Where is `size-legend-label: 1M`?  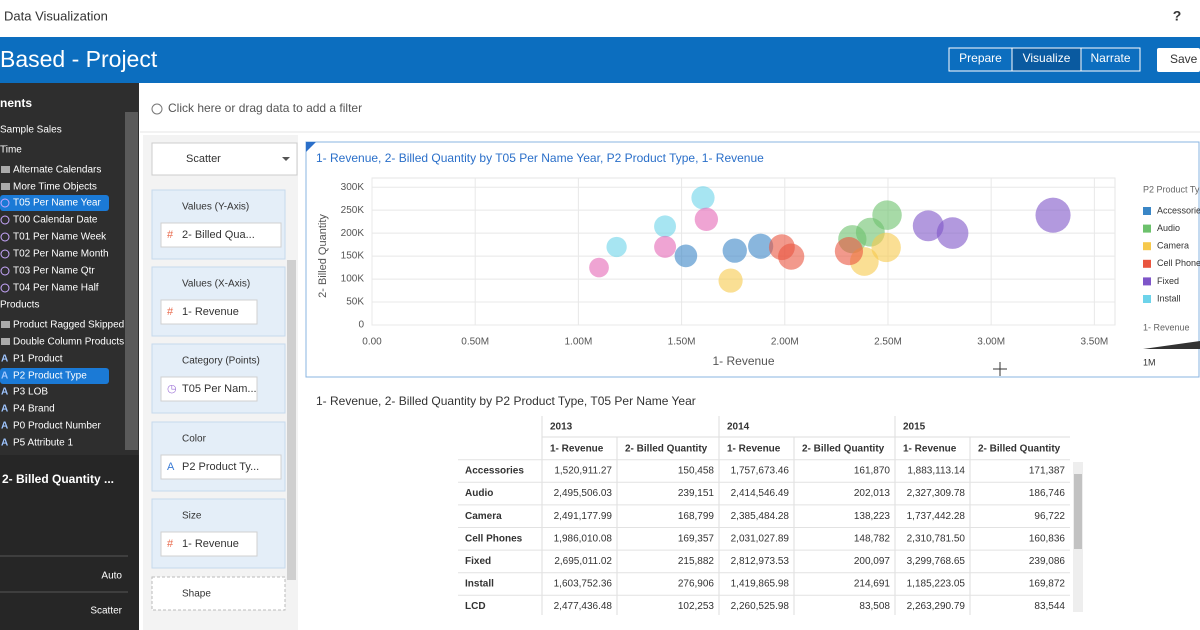
size-legend-label: 1M is located at coordinates (1149, 362).